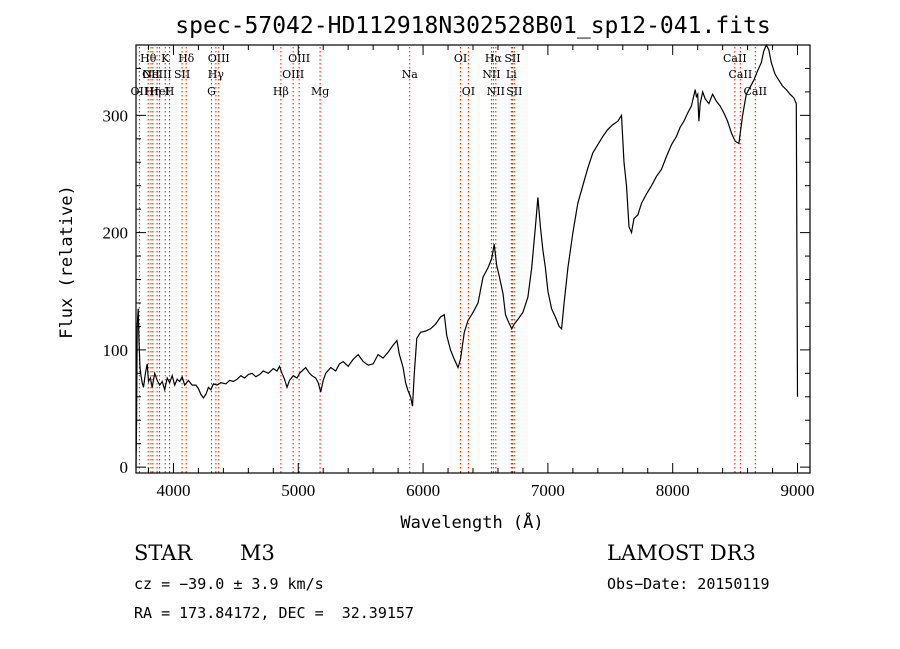  I want to click on coordinates: RA = 173.84172, DEC = 32.39157, so click(274, 613).